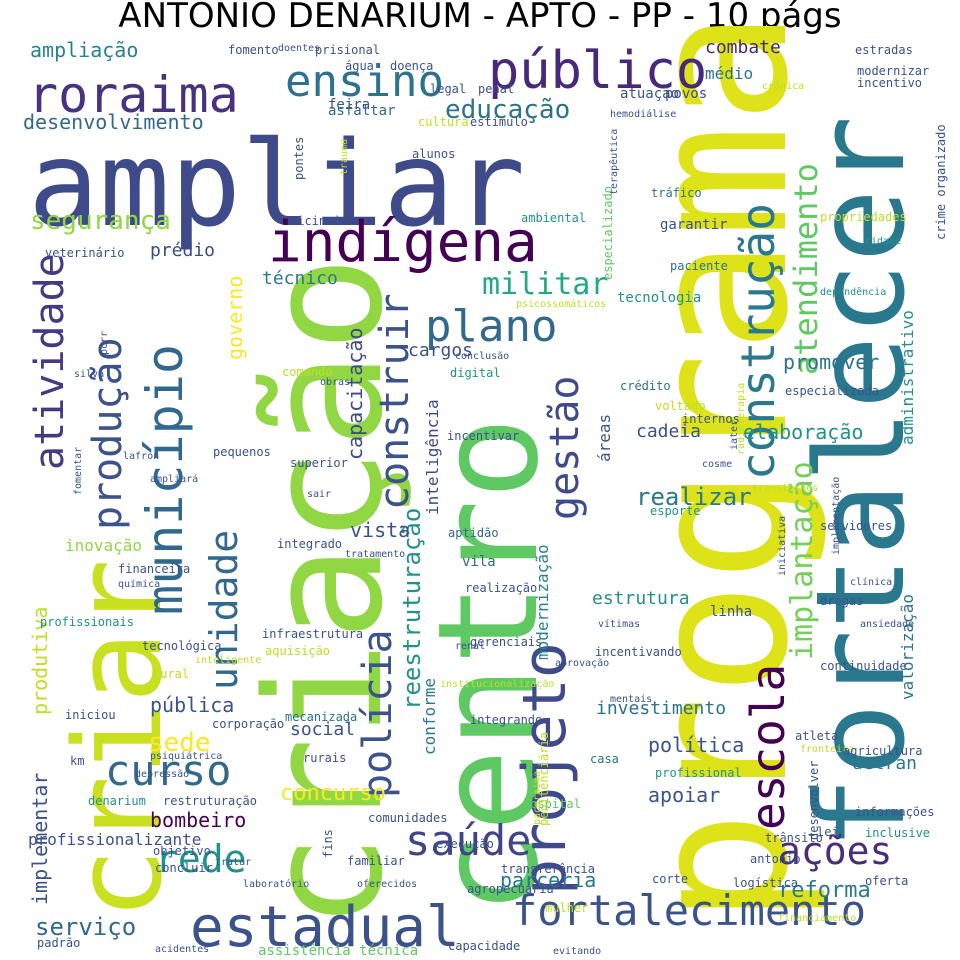 This screenshot has height=960, width=960. Describe the element at coordinates (734, 434) in the screenshot. I see `word-iater: iater` at that location.